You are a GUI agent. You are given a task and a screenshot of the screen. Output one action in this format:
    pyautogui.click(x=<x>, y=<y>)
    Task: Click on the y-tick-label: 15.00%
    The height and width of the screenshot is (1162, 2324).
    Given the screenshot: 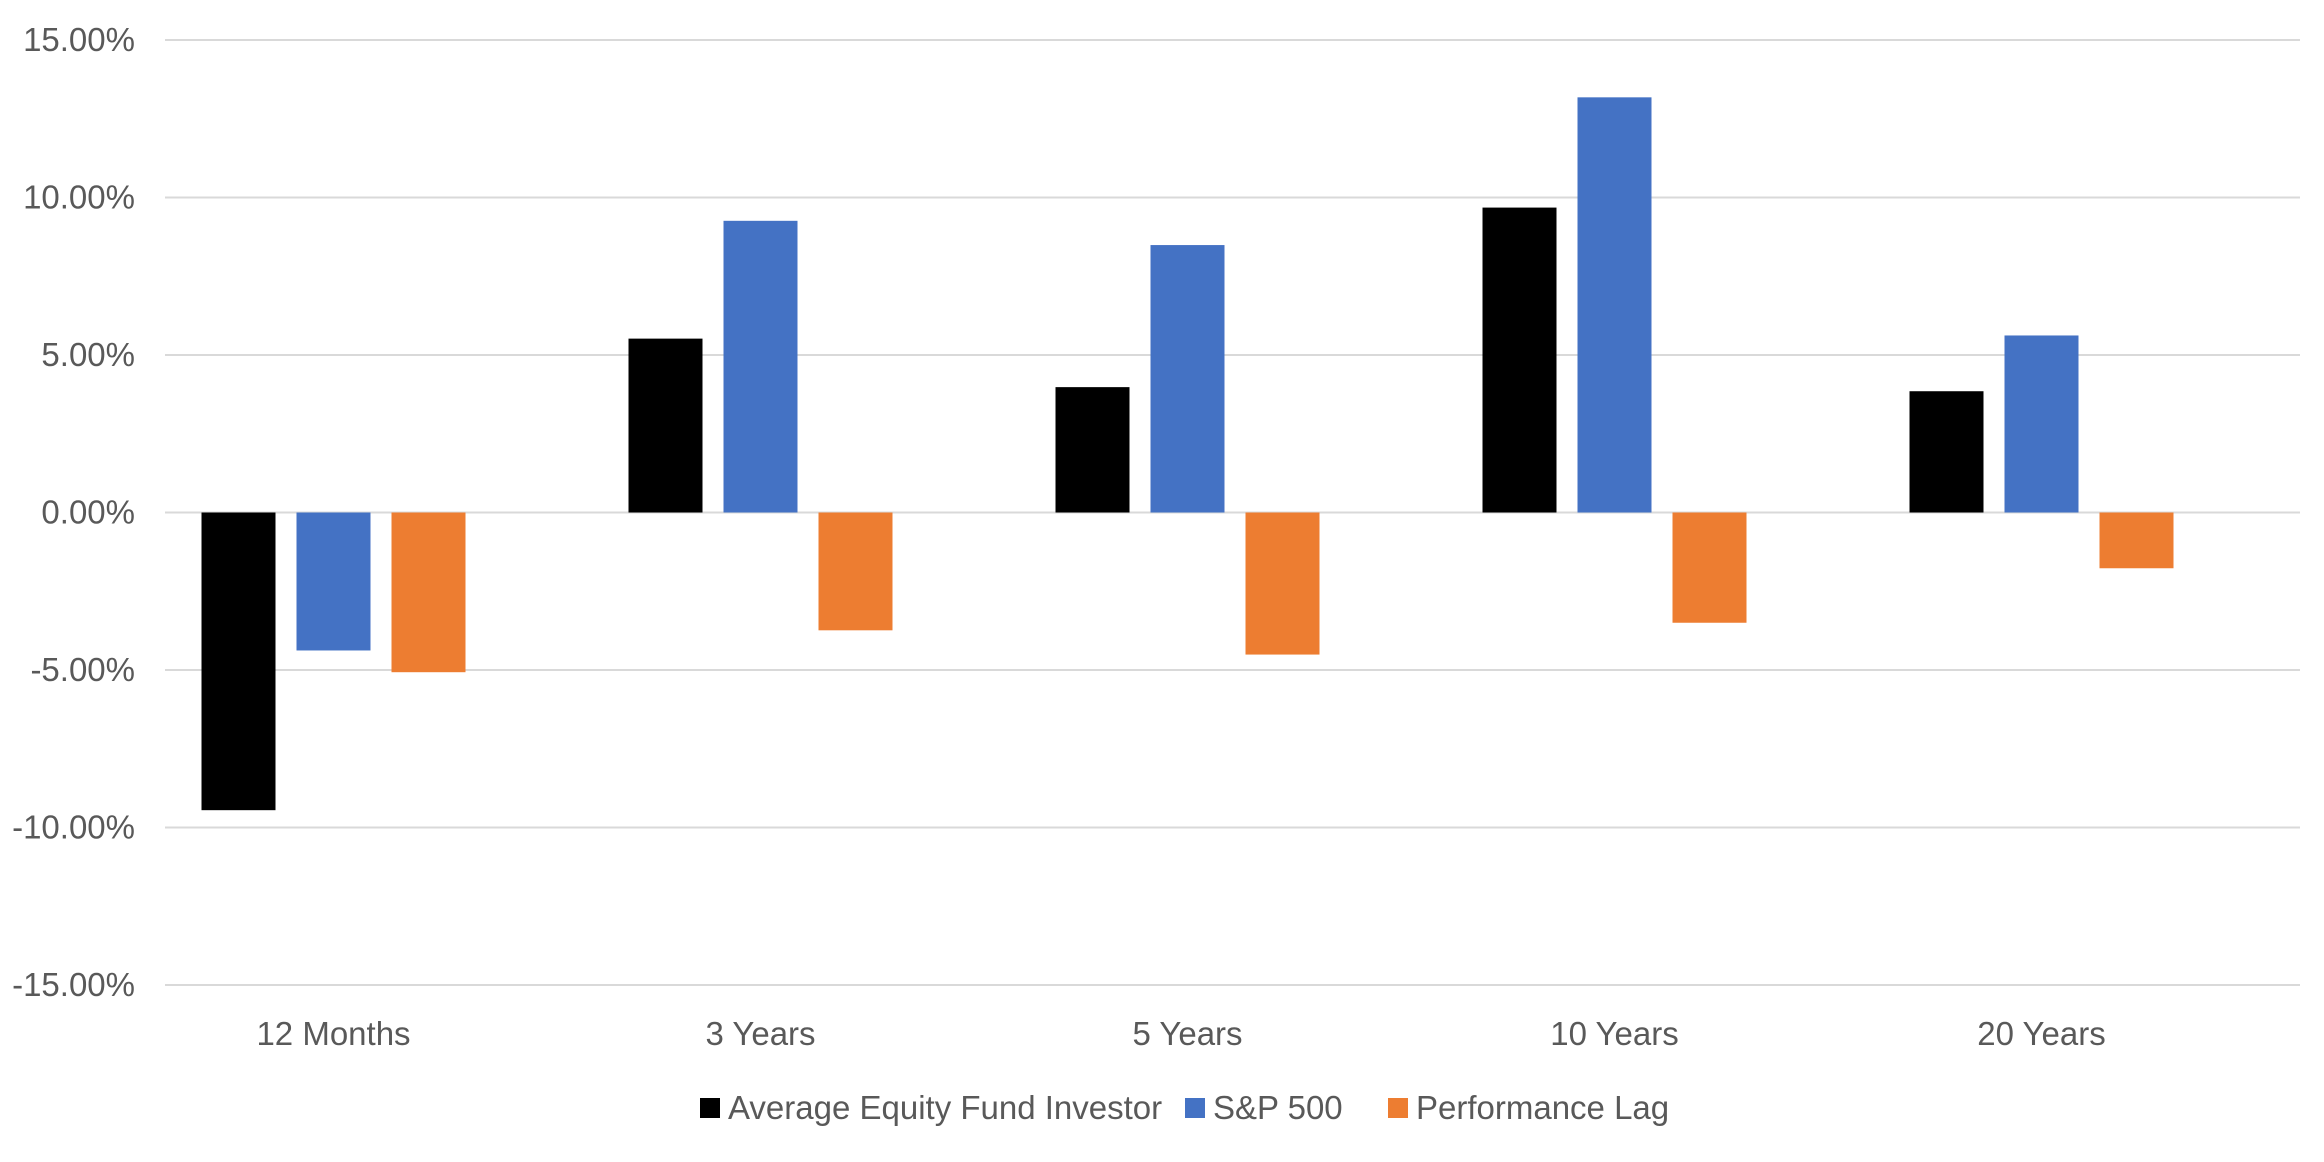 What is the action you would take?
    pyautogui.click(x=79, y=39)
    